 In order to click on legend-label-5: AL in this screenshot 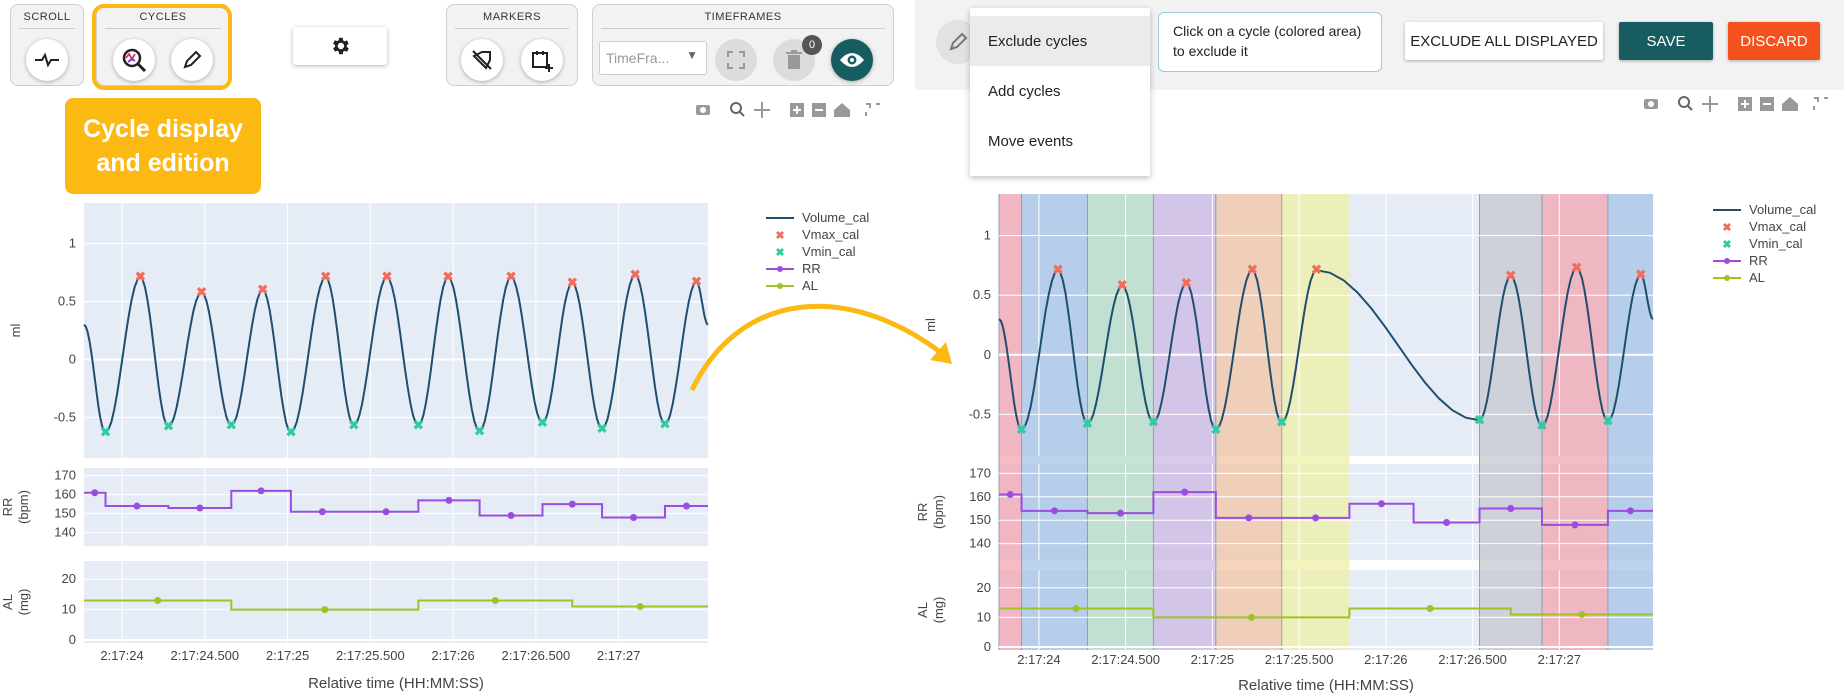, I will do `click(810, 285)`.